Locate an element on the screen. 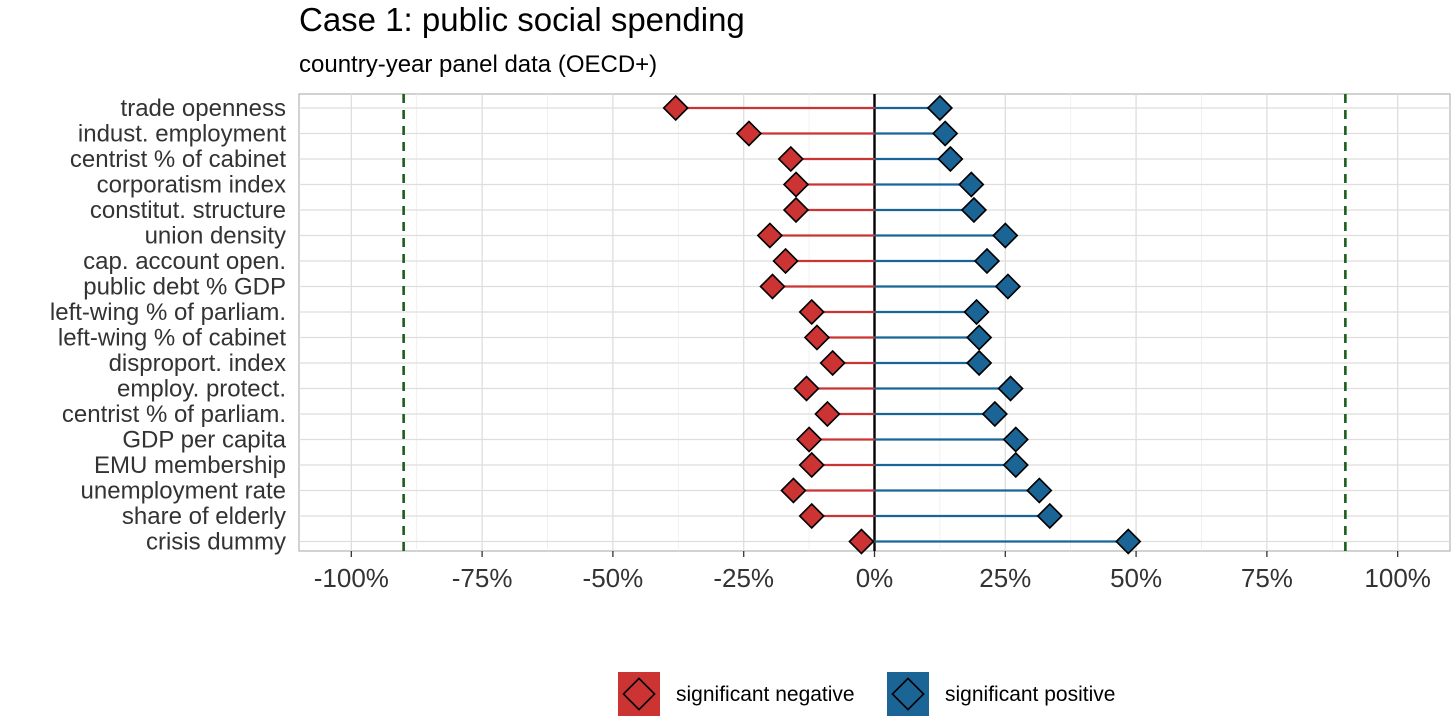  x-tick-label: 0% is located at coordinates (875, 578).